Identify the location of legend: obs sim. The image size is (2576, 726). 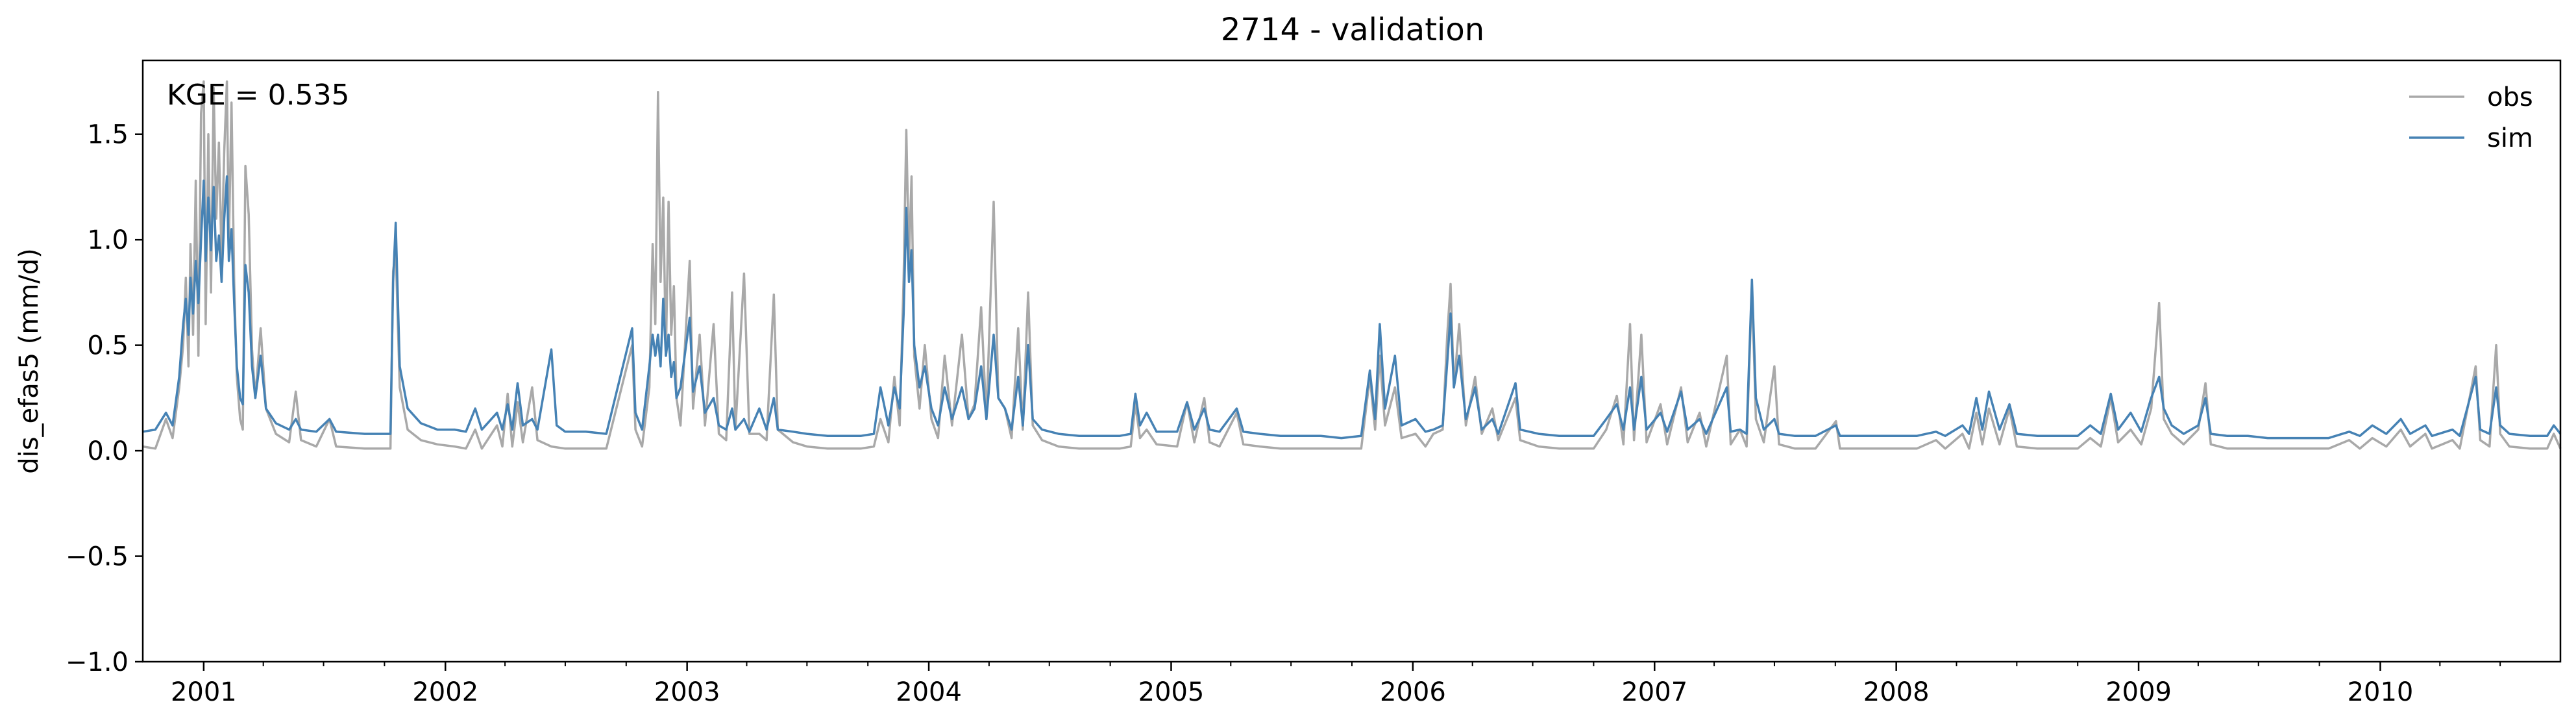
(2471, 117).